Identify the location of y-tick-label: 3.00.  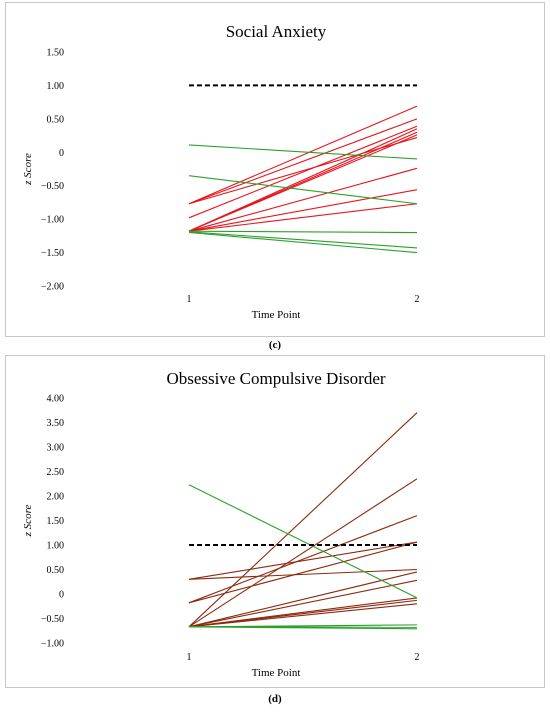
(56, 448).